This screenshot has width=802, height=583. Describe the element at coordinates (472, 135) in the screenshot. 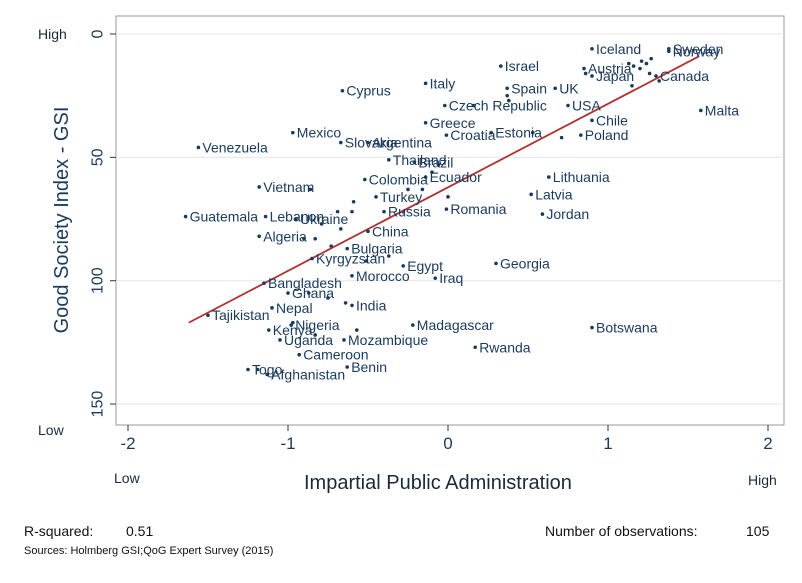

I see `point-label: Croatia` at that location.